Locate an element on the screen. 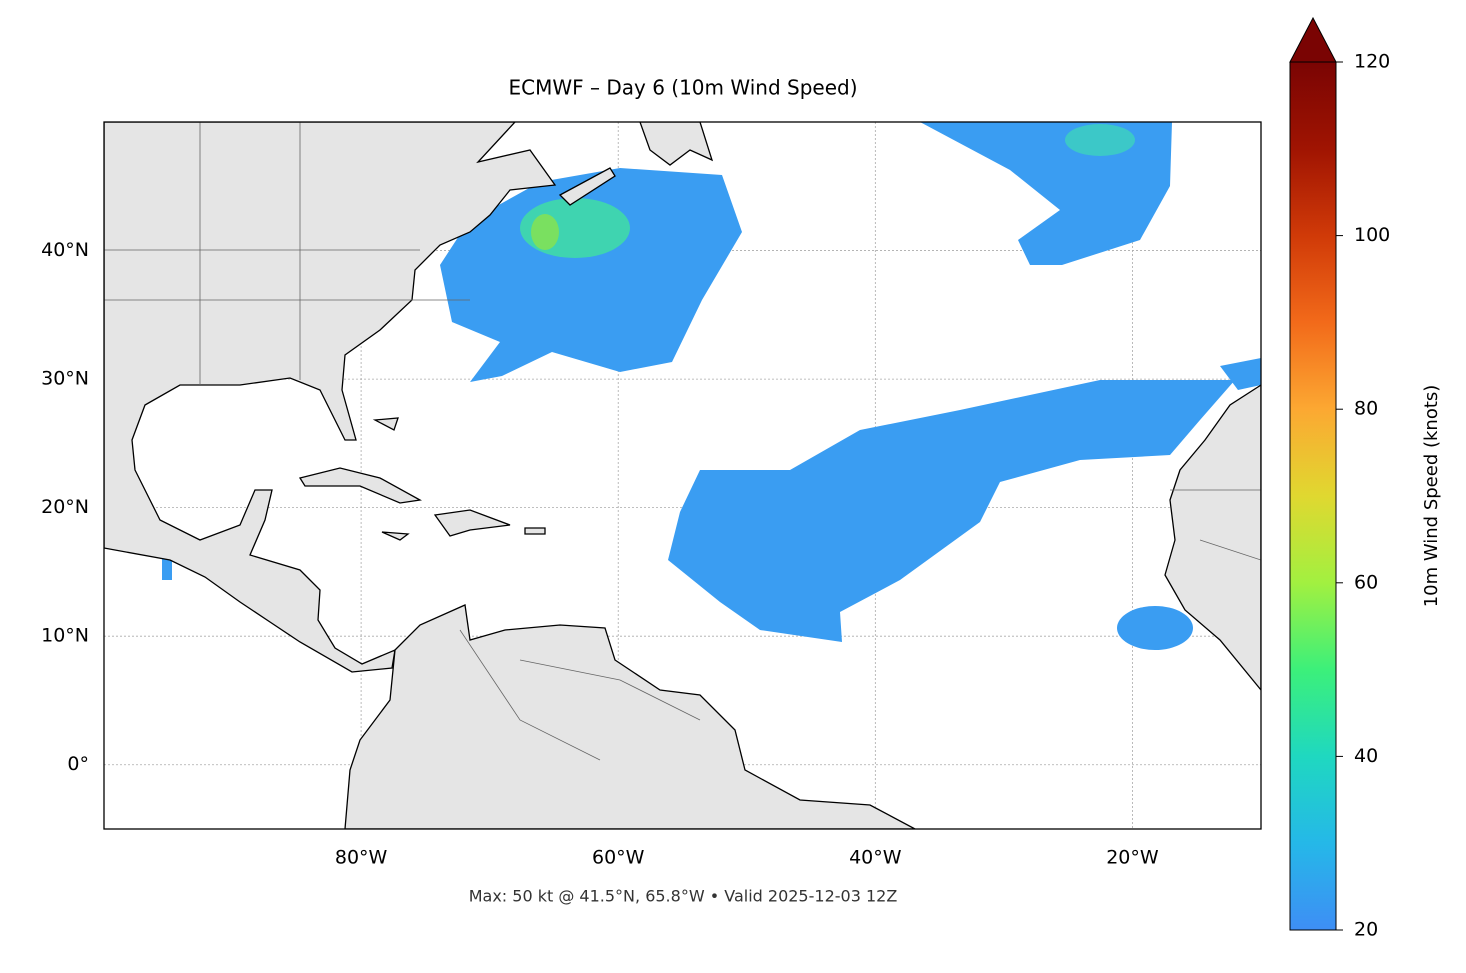 The image size is (1466, 973). x-tick-label: 20°W is located at coordinates (1132, 858).